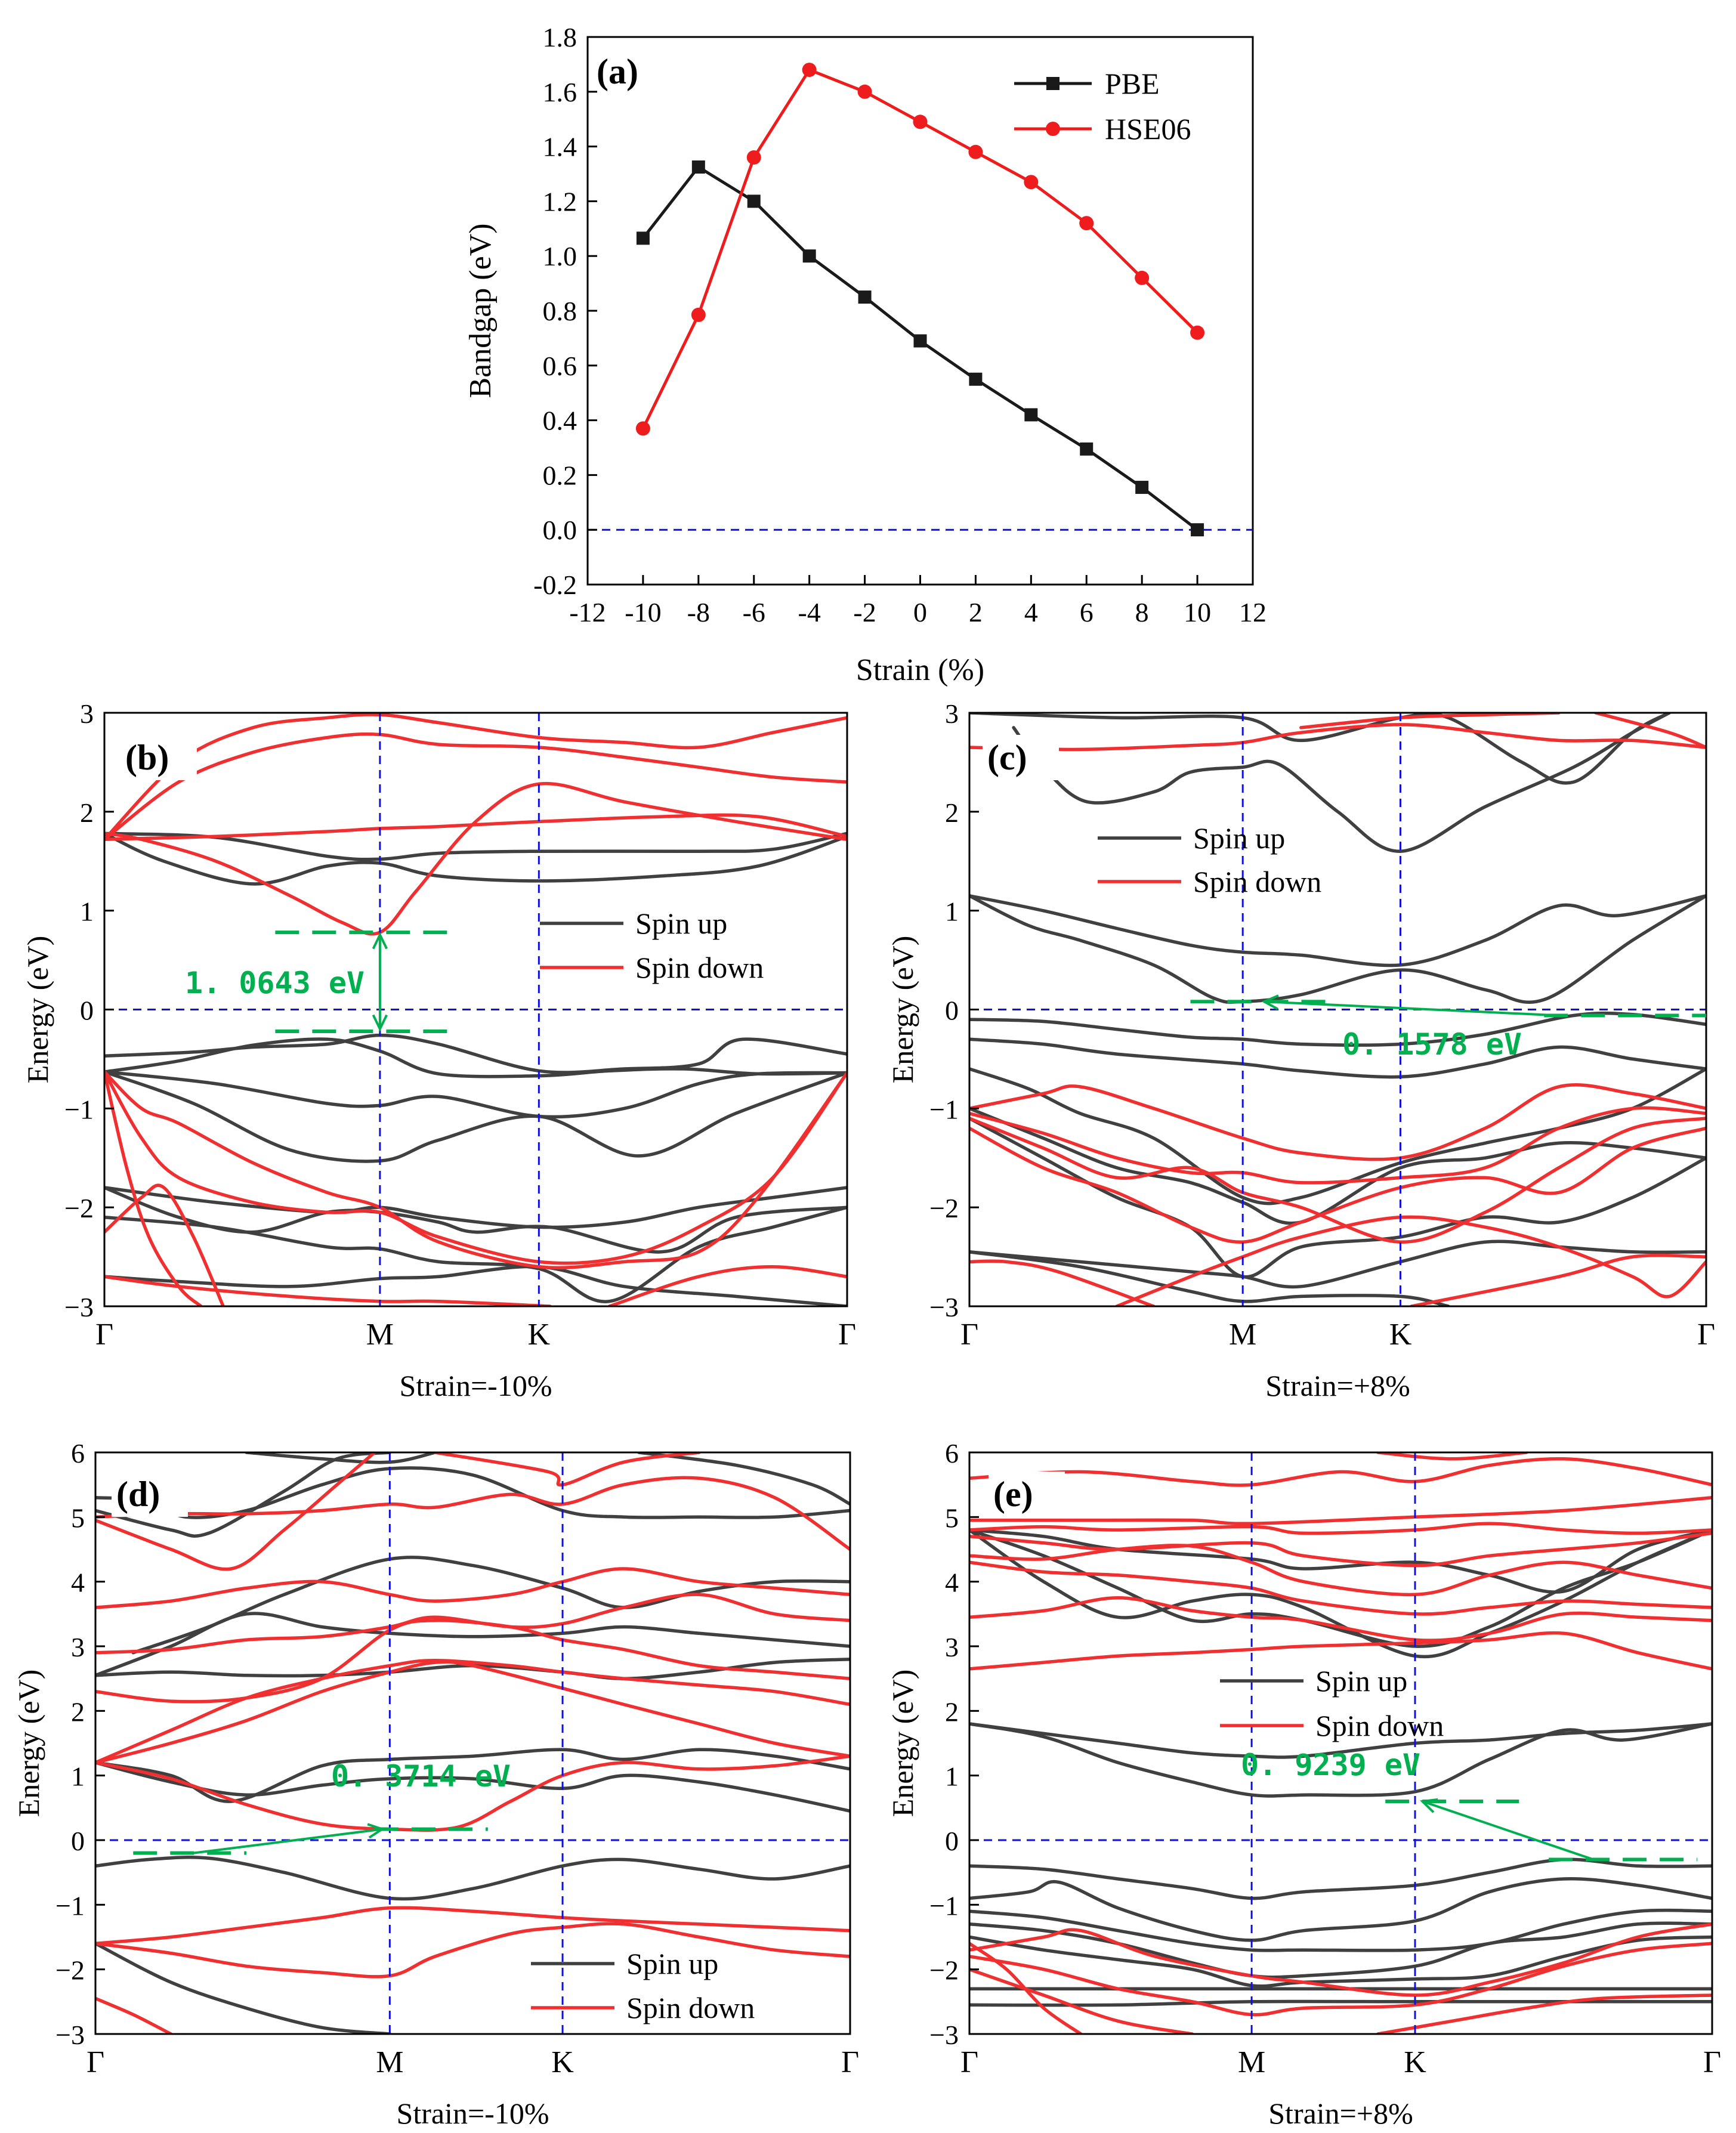 The image size is (1736, 2133). What do you see at coordinates (287, 1841) in the screenshot?
I see `gap-arrow` at bounding box center [287, 1841].